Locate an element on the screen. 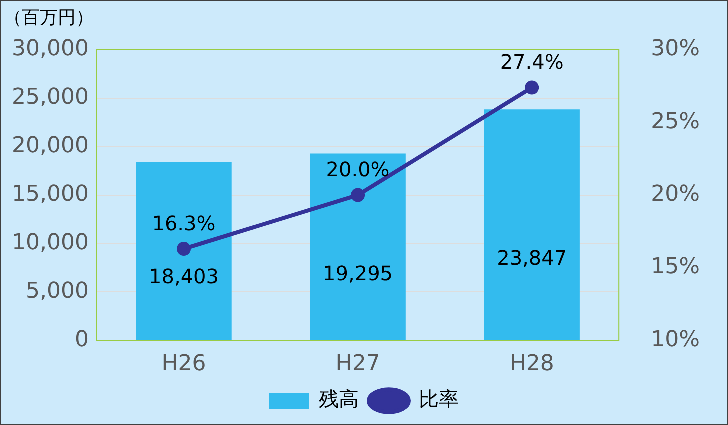 The height and width of the screenshot is (425, 728). x-tick-label: H28 is located at coordinates (532, 364).